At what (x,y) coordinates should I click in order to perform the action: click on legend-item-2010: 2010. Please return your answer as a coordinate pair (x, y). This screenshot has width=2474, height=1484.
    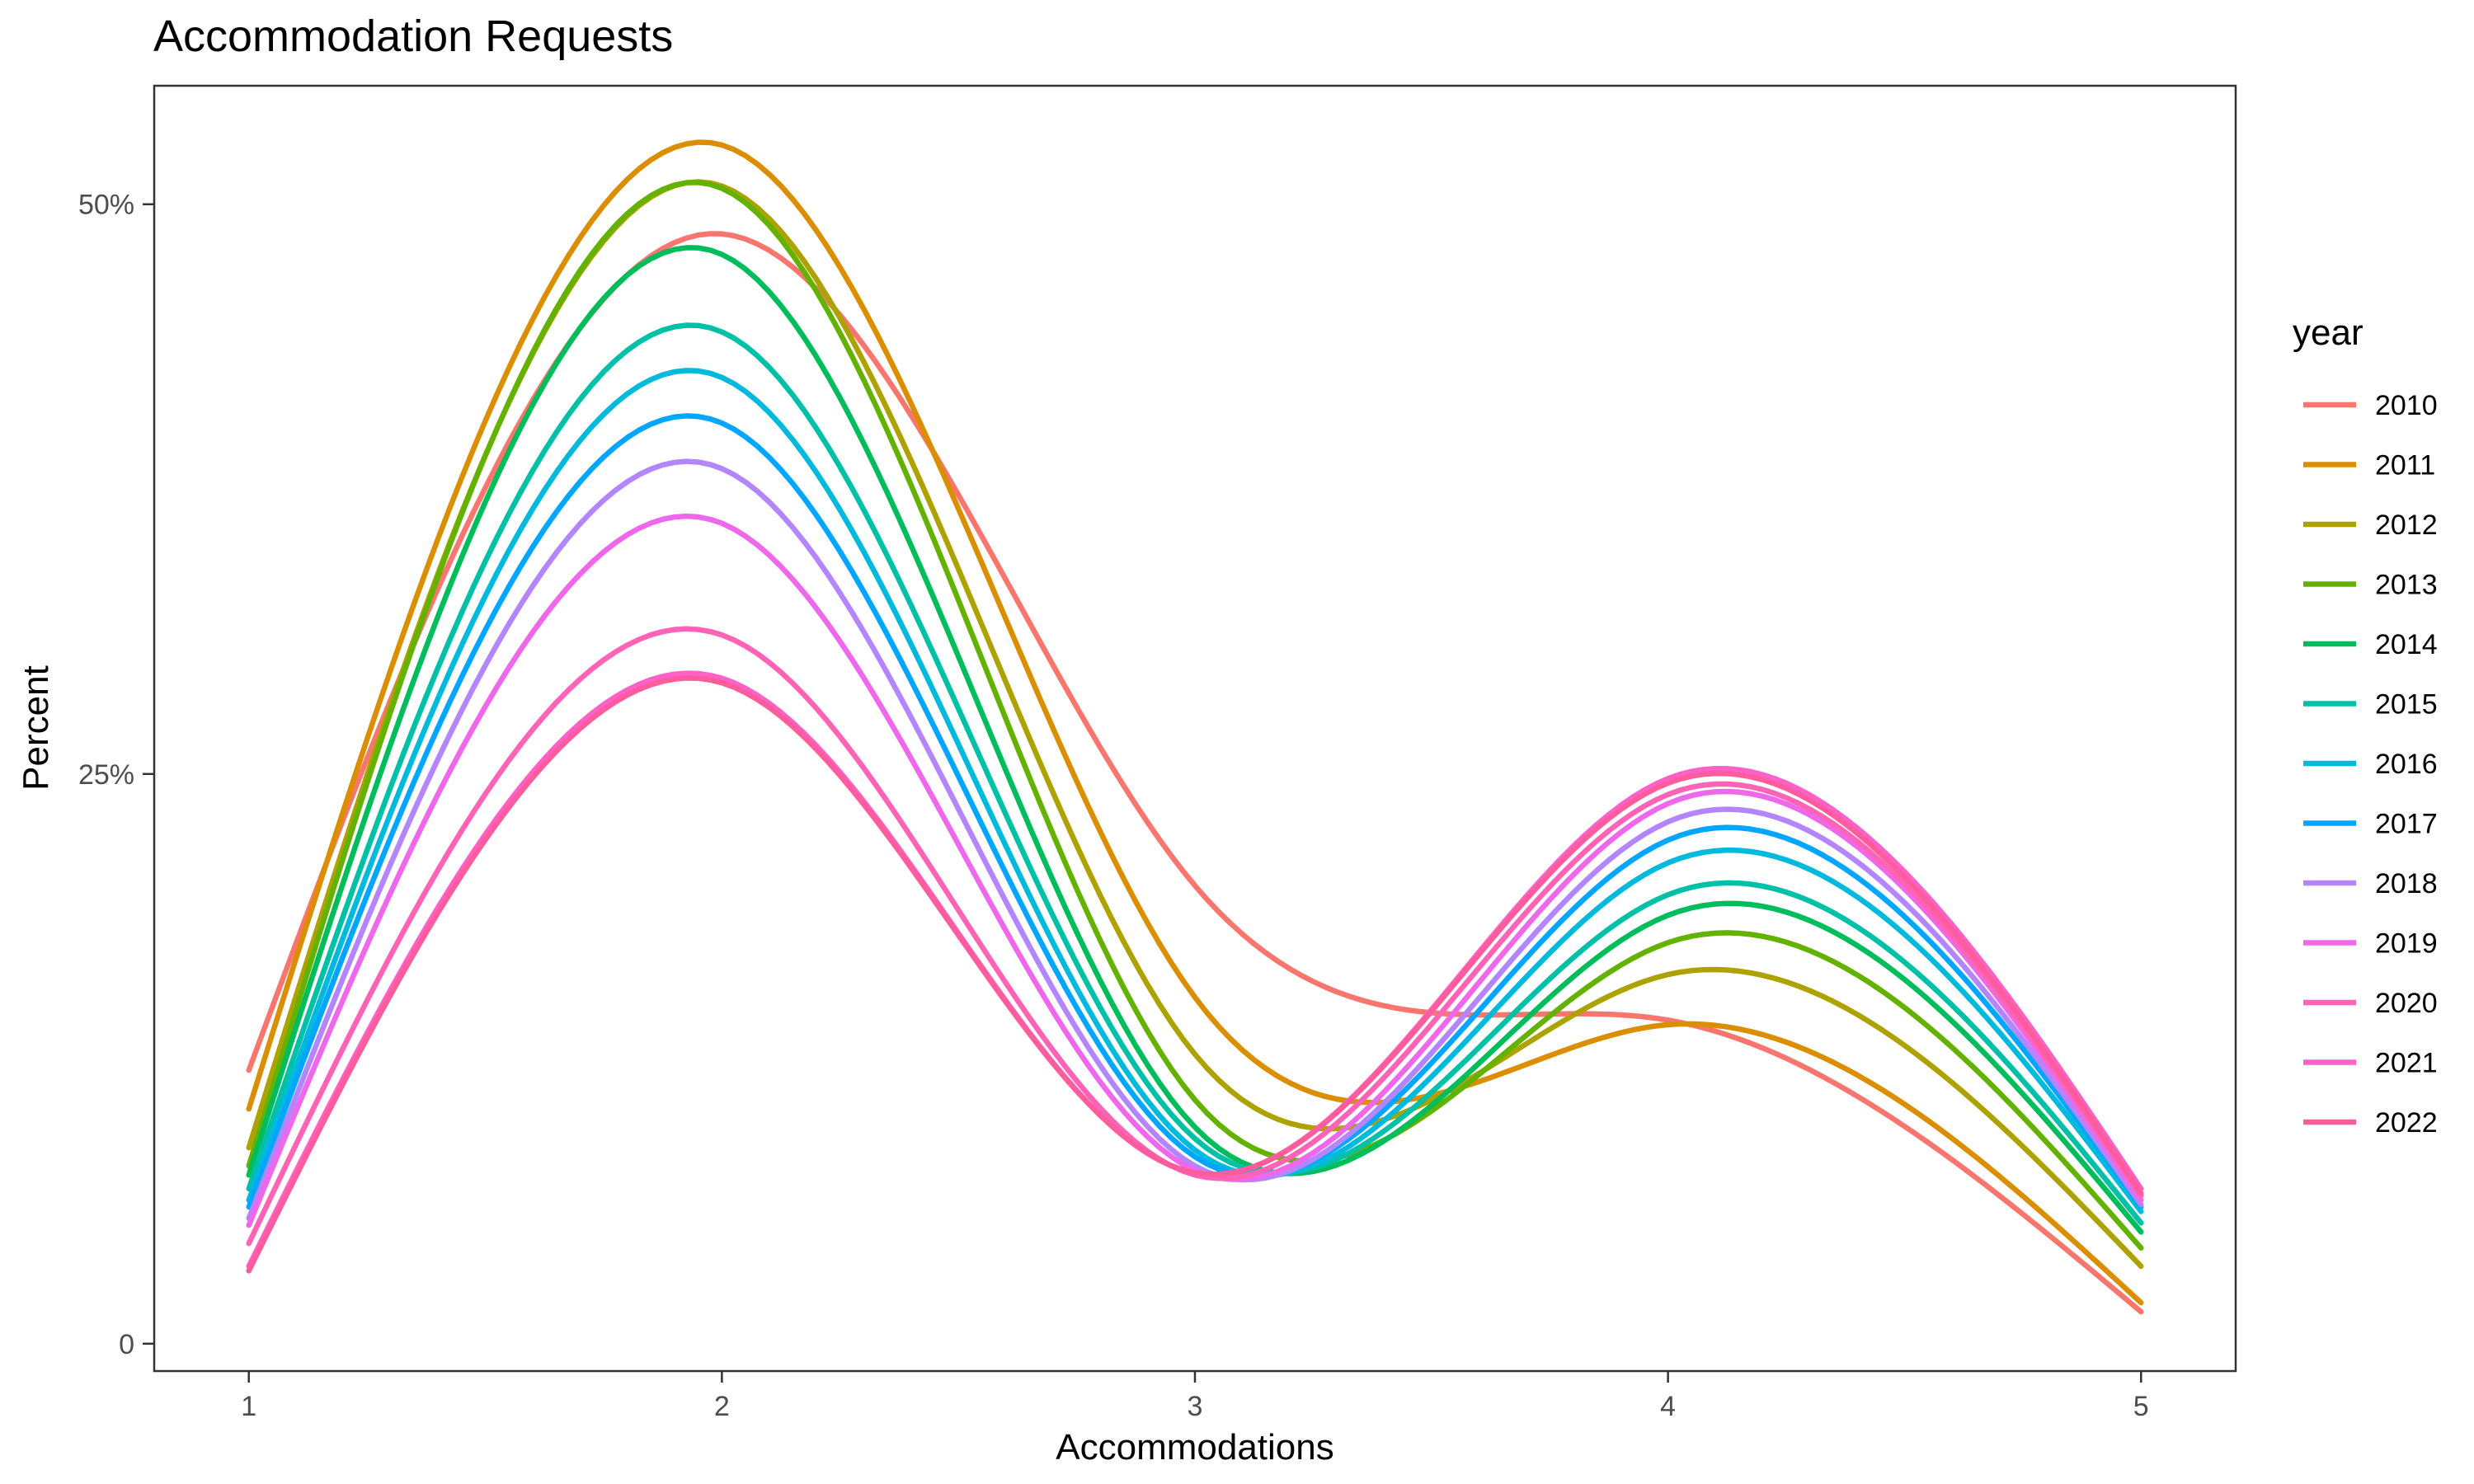
    Looking at the image, I should click on (2370, 405).